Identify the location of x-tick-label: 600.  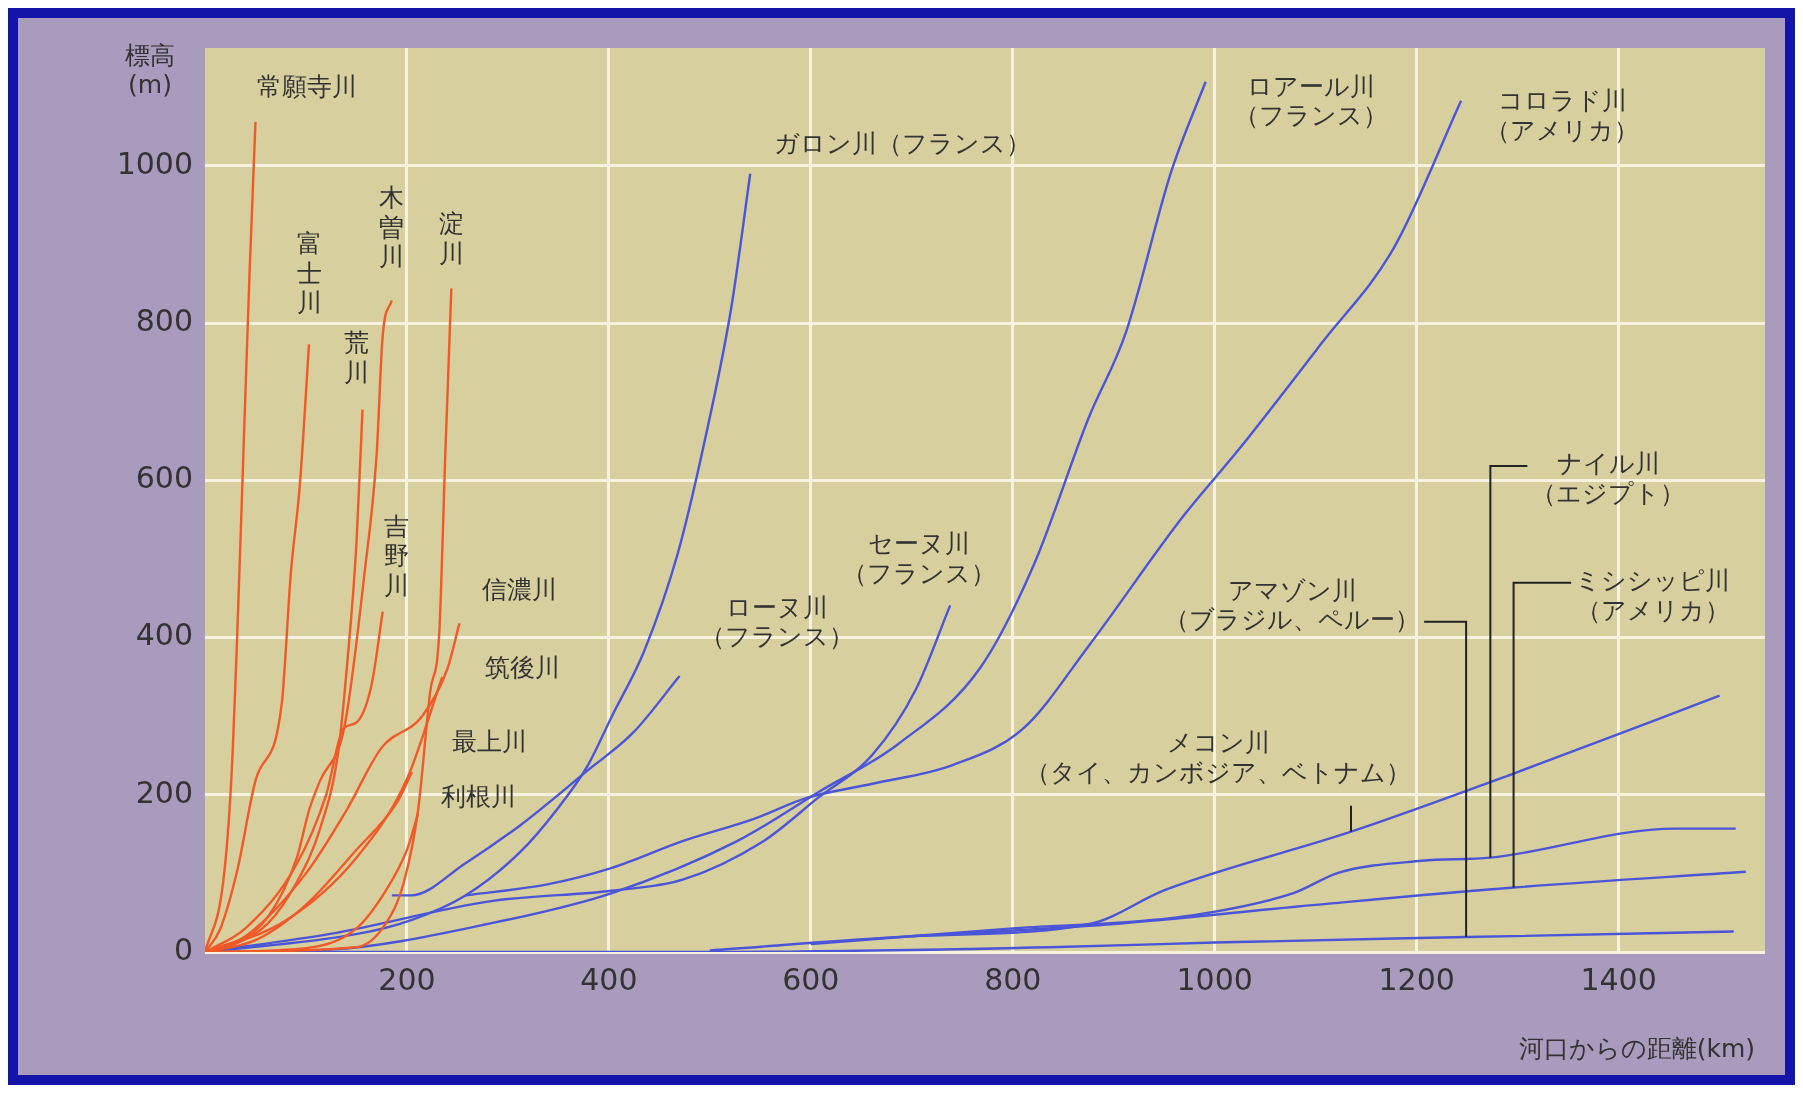
(811, 979).